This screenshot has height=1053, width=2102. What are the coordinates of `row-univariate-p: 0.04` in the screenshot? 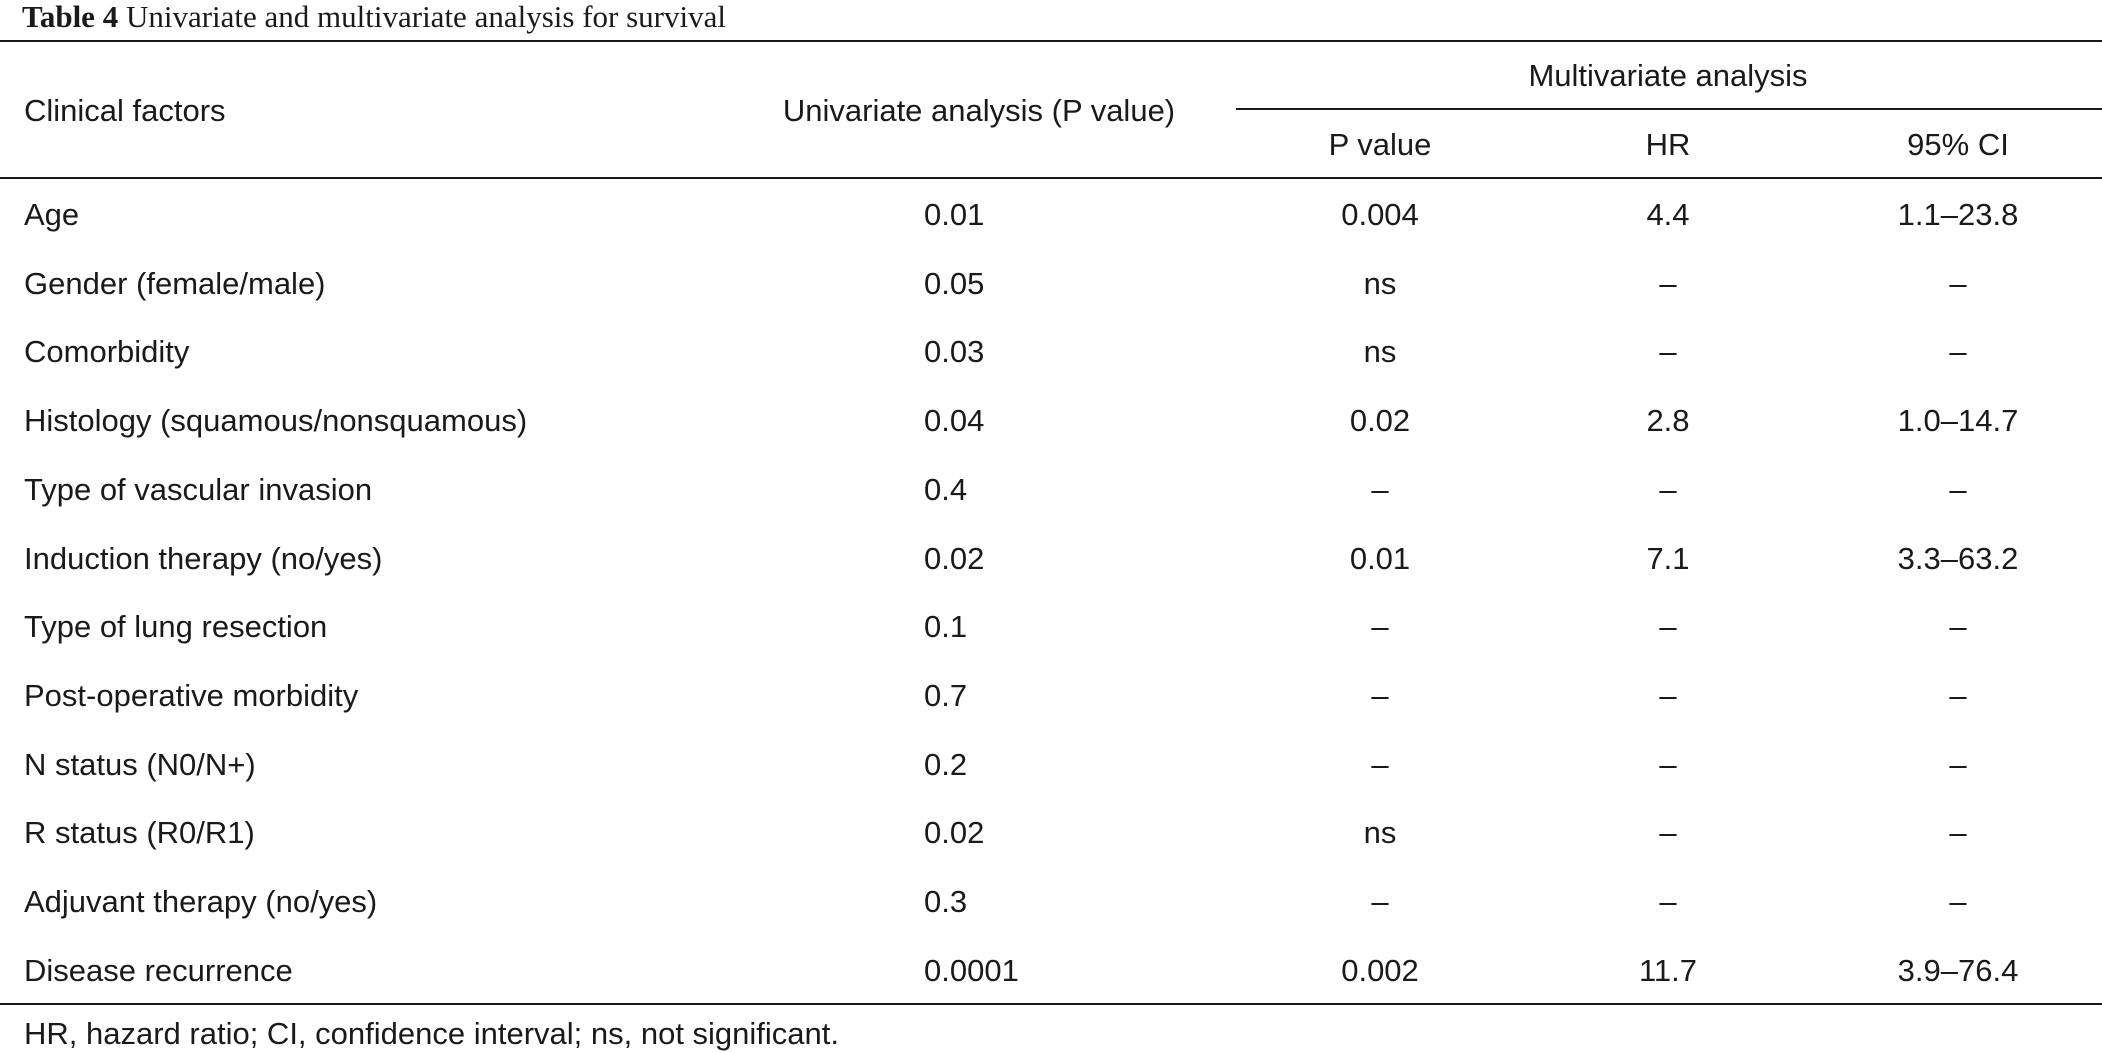 It's located at (954, 420).